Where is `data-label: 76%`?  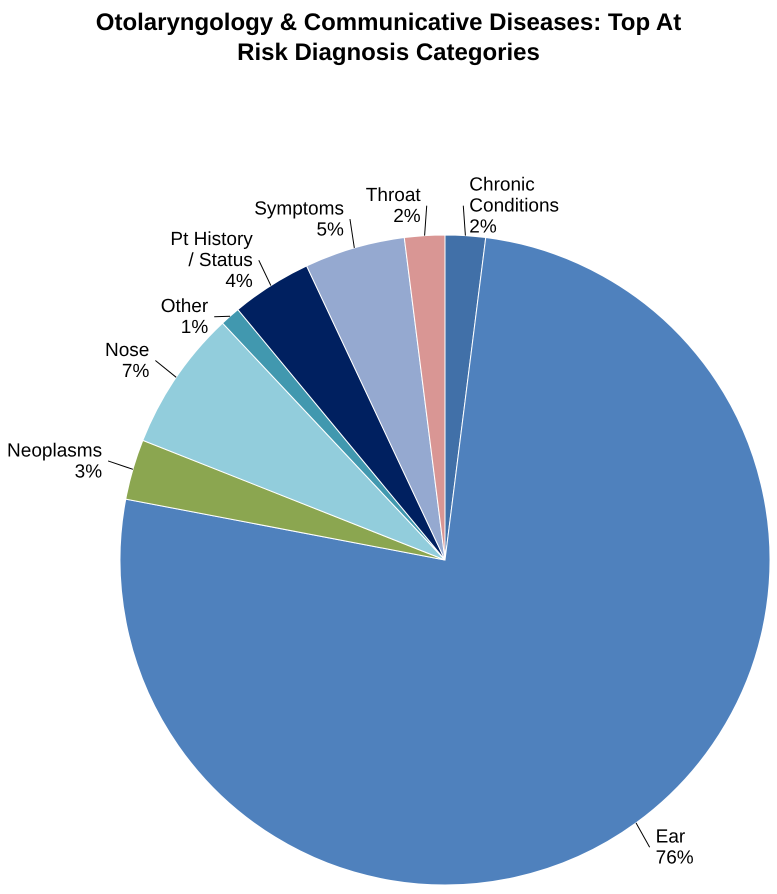
data-label: 76% is located at coordinates (675, 858).